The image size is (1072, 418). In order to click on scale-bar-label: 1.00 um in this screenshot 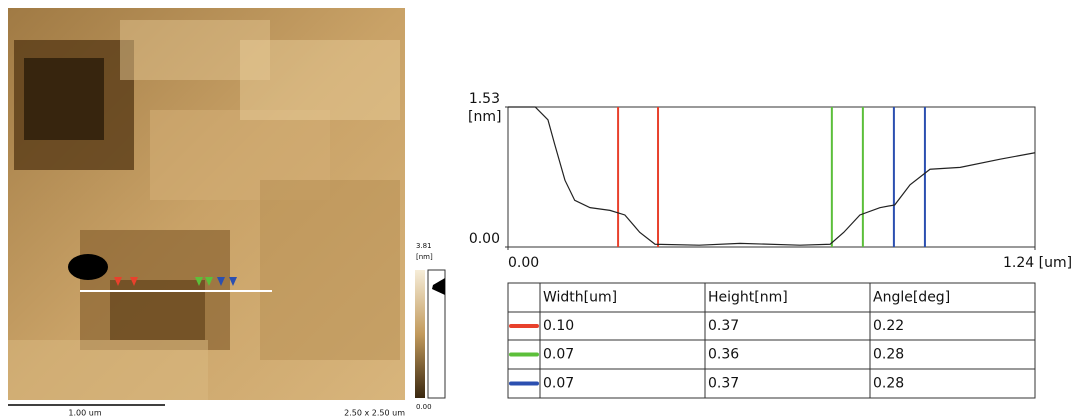, I will do `click(84, 413)`.